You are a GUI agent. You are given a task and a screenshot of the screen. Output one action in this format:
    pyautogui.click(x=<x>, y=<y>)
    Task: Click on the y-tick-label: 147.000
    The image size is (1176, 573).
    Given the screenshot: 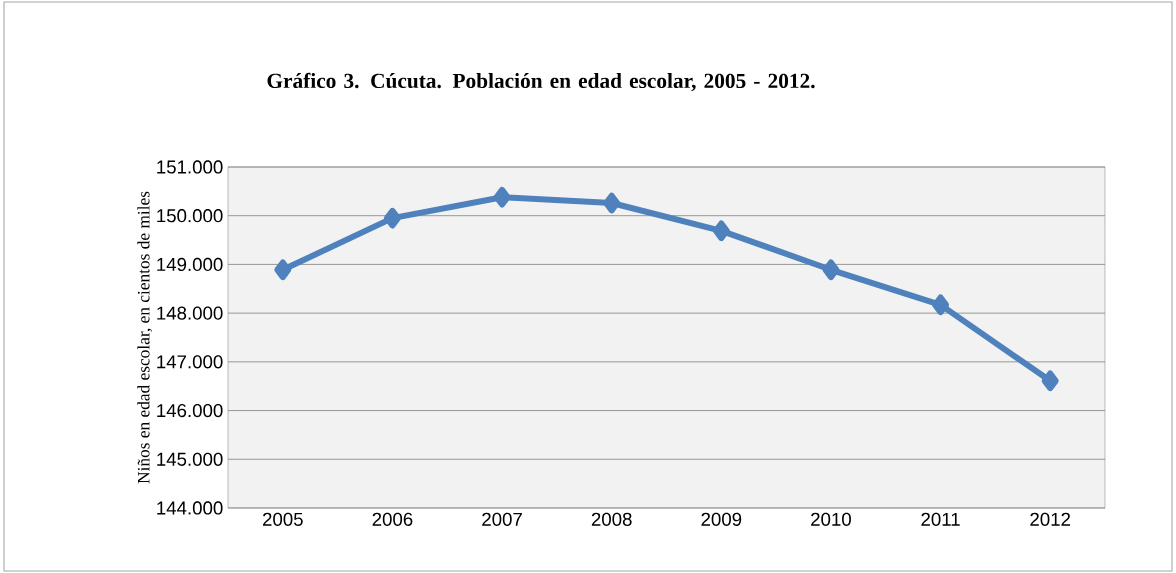 What is the action you would take?
    pyautogui.click(x=190, y=362)
    